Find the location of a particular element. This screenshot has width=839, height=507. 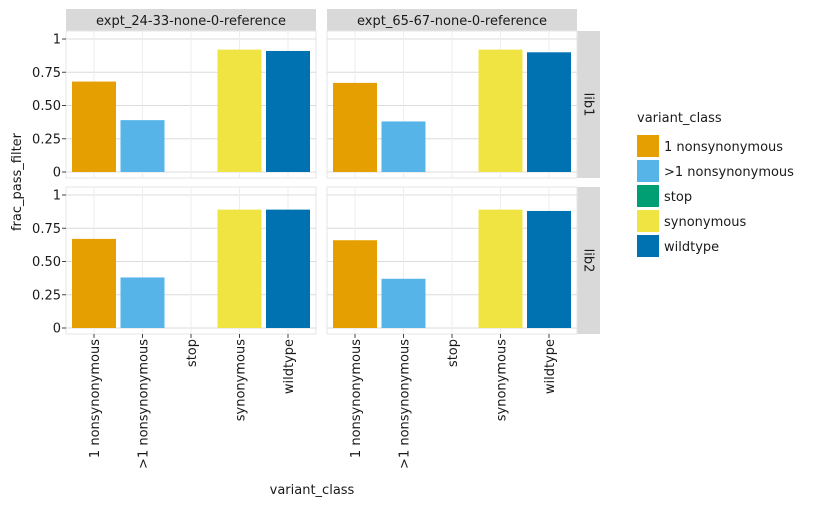

legend-label: 1 nonsynonymous is located at coordinates (723, 147).